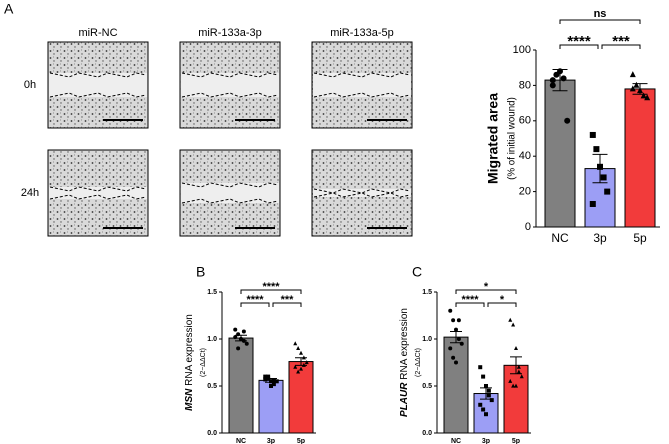  I want to click on column-label: miR-133a-3p, so click(230, 33).